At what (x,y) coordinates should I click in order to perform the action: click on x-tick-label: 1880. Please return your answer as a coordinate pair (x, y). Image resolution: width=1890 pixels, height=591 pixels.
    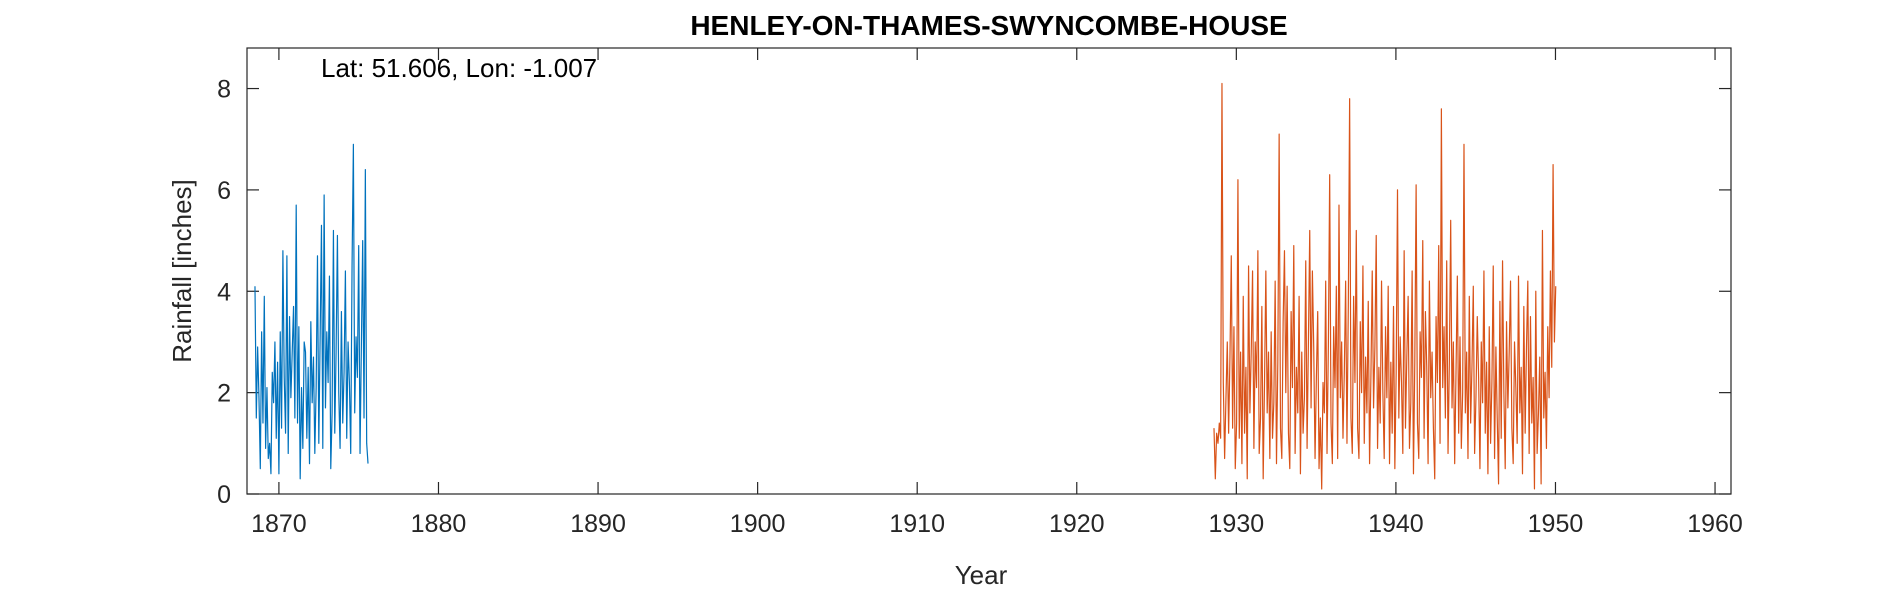
    Looking at the image, I should click on (439, 524).